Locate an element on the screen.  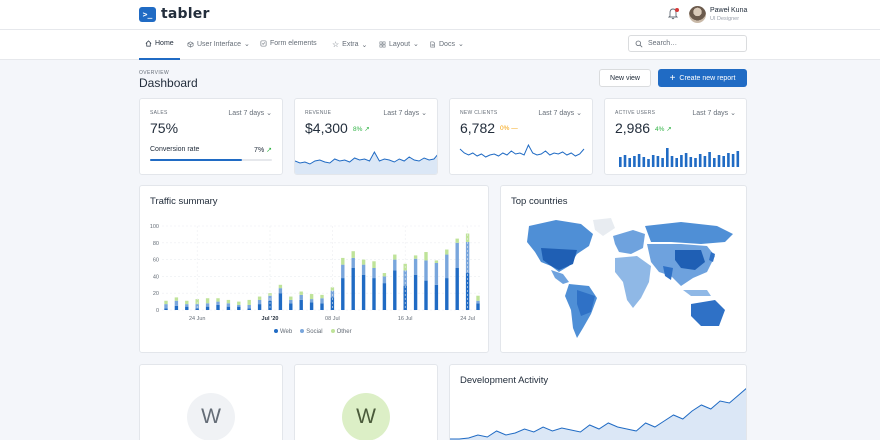
nav-item-home: Home is located at coordinates (159, 43).